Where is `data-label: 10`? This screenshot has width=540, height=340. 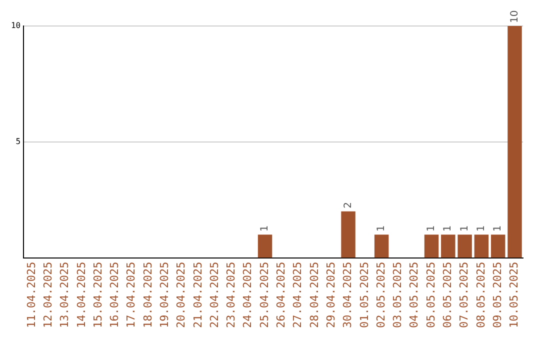
data-label: 10 is located at coordinates (514, 16).